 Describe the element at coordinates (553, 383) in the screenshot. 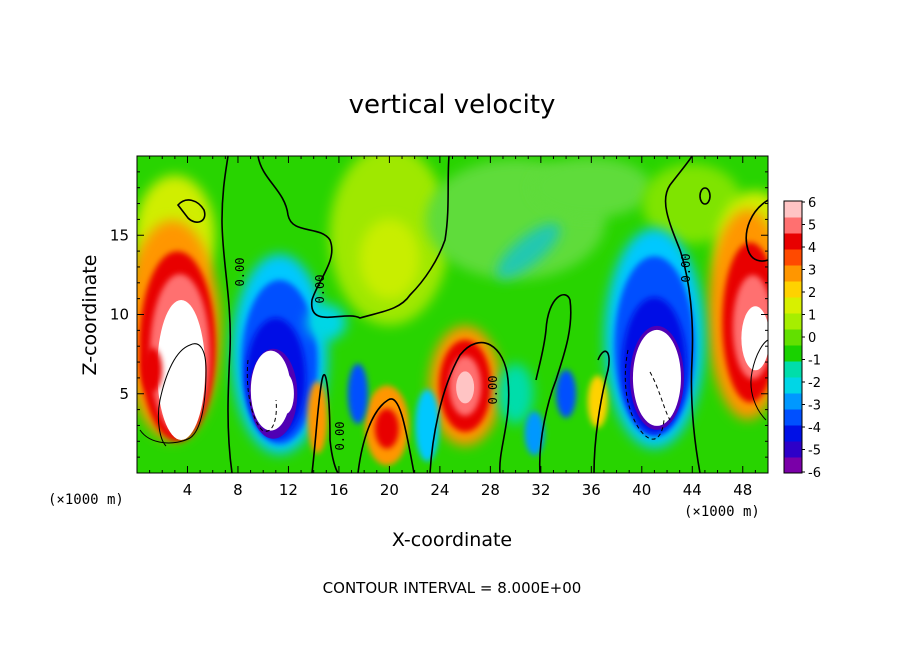

I see `zero-contour-right1` at that location.